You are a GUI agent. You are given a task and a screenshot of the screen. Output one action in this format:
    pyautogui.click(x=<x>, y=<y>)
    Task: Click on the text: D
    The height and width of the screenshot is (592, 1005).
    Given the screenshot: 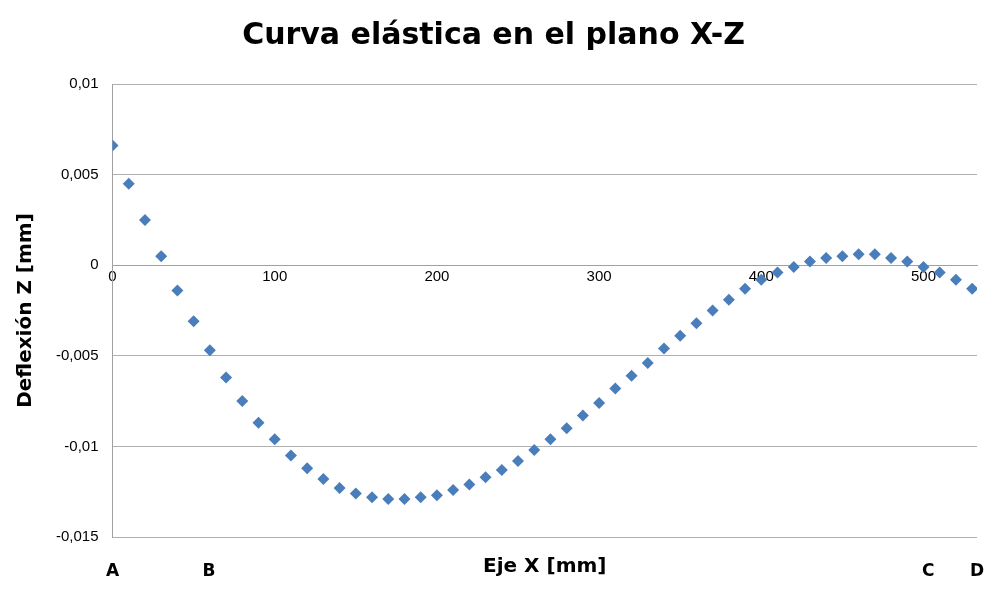 What is the action you would take?
    pyautogui.click(x=977, y=570)
    